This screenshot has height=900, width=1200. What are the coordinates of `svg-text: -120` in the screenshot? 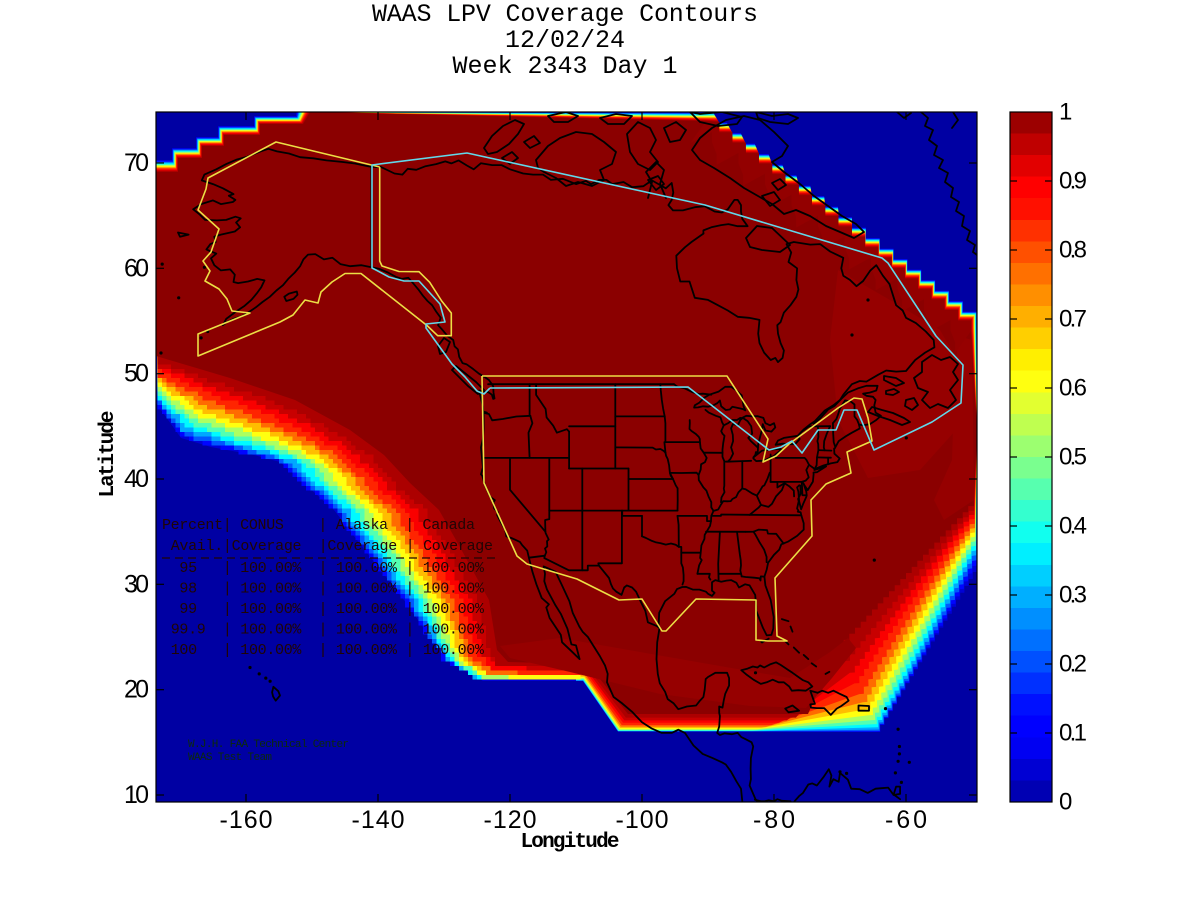 It's located at (510, 820).